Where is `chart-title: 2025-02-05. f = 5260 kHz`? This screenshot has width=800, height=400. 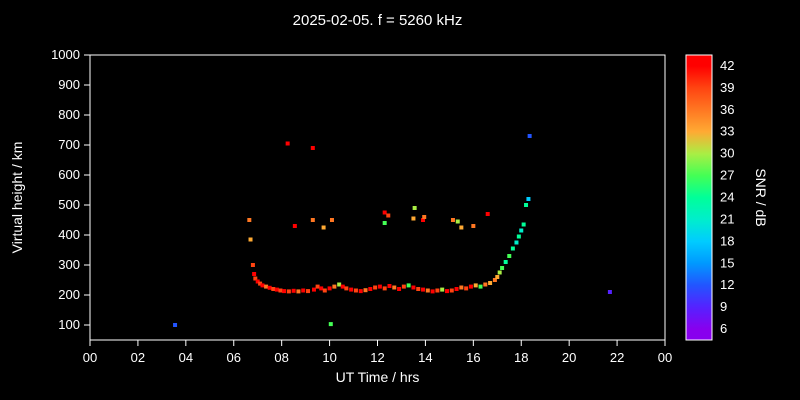
chart-title: 2025-02-05. f = 5260 kHz is located at coordinates (377, 20).